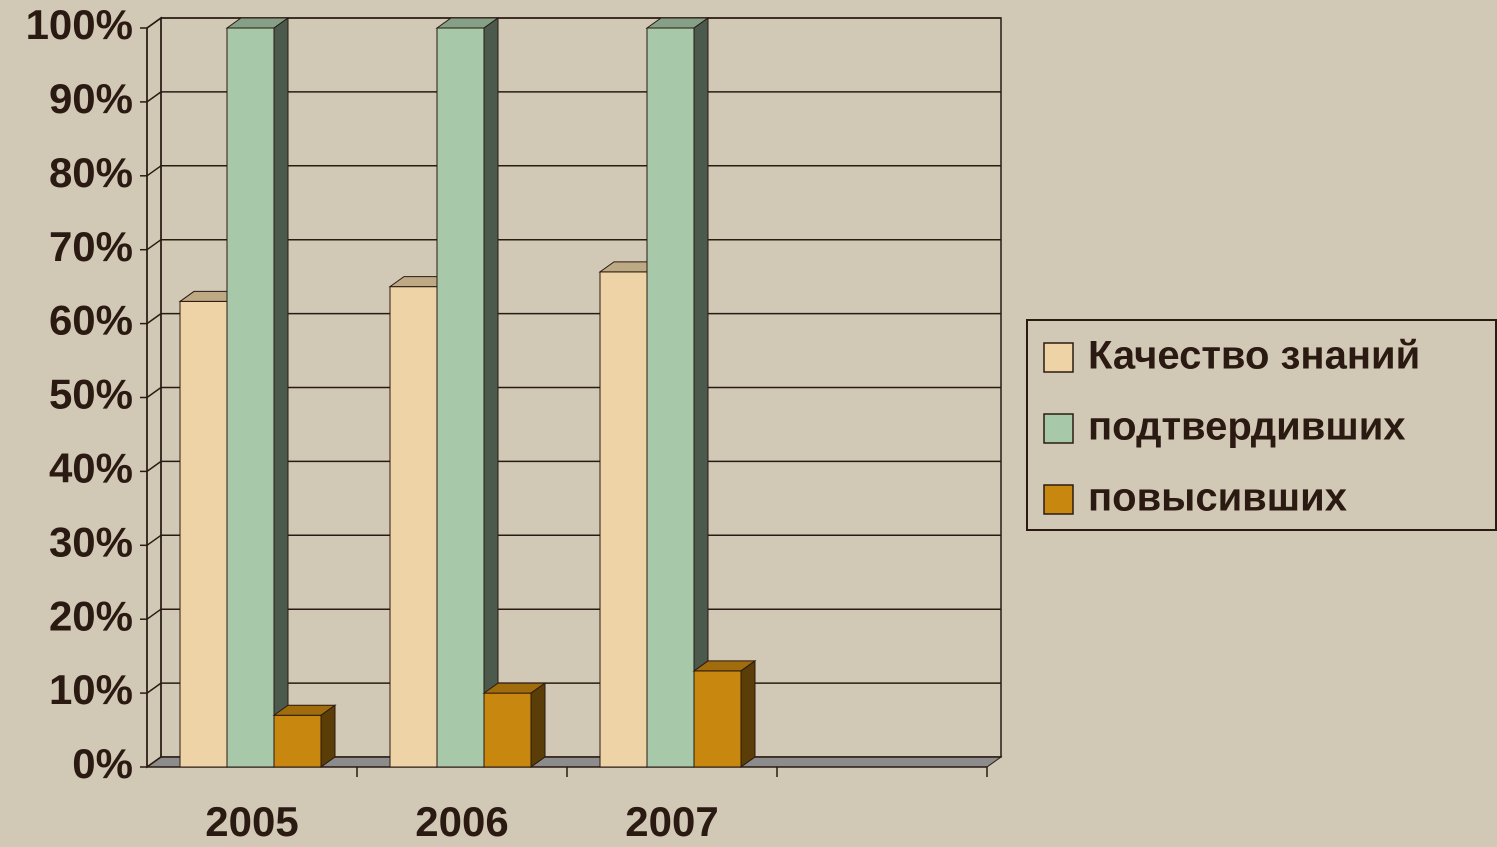 The width and height of the screenshot is (1497, 847). What do you see at coordinates (1217, 498) in the screenshot?
I see `legend-label: повысивших` at bounding box center [1217, 498].